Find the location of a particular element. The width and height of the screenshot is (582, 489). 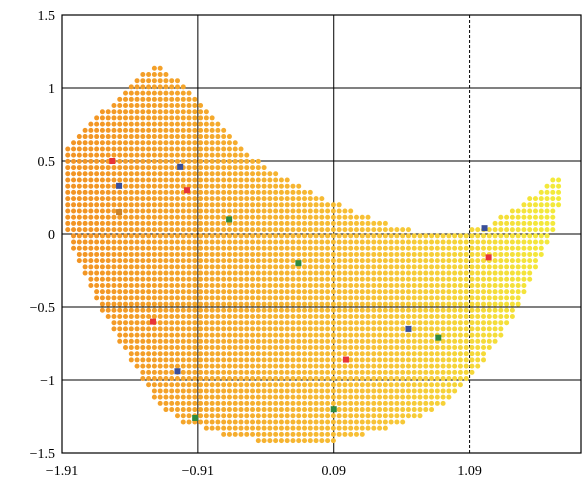

y-tick-labels: −1.5−1−0.500.511.5 is located at coordinates (42, 235).